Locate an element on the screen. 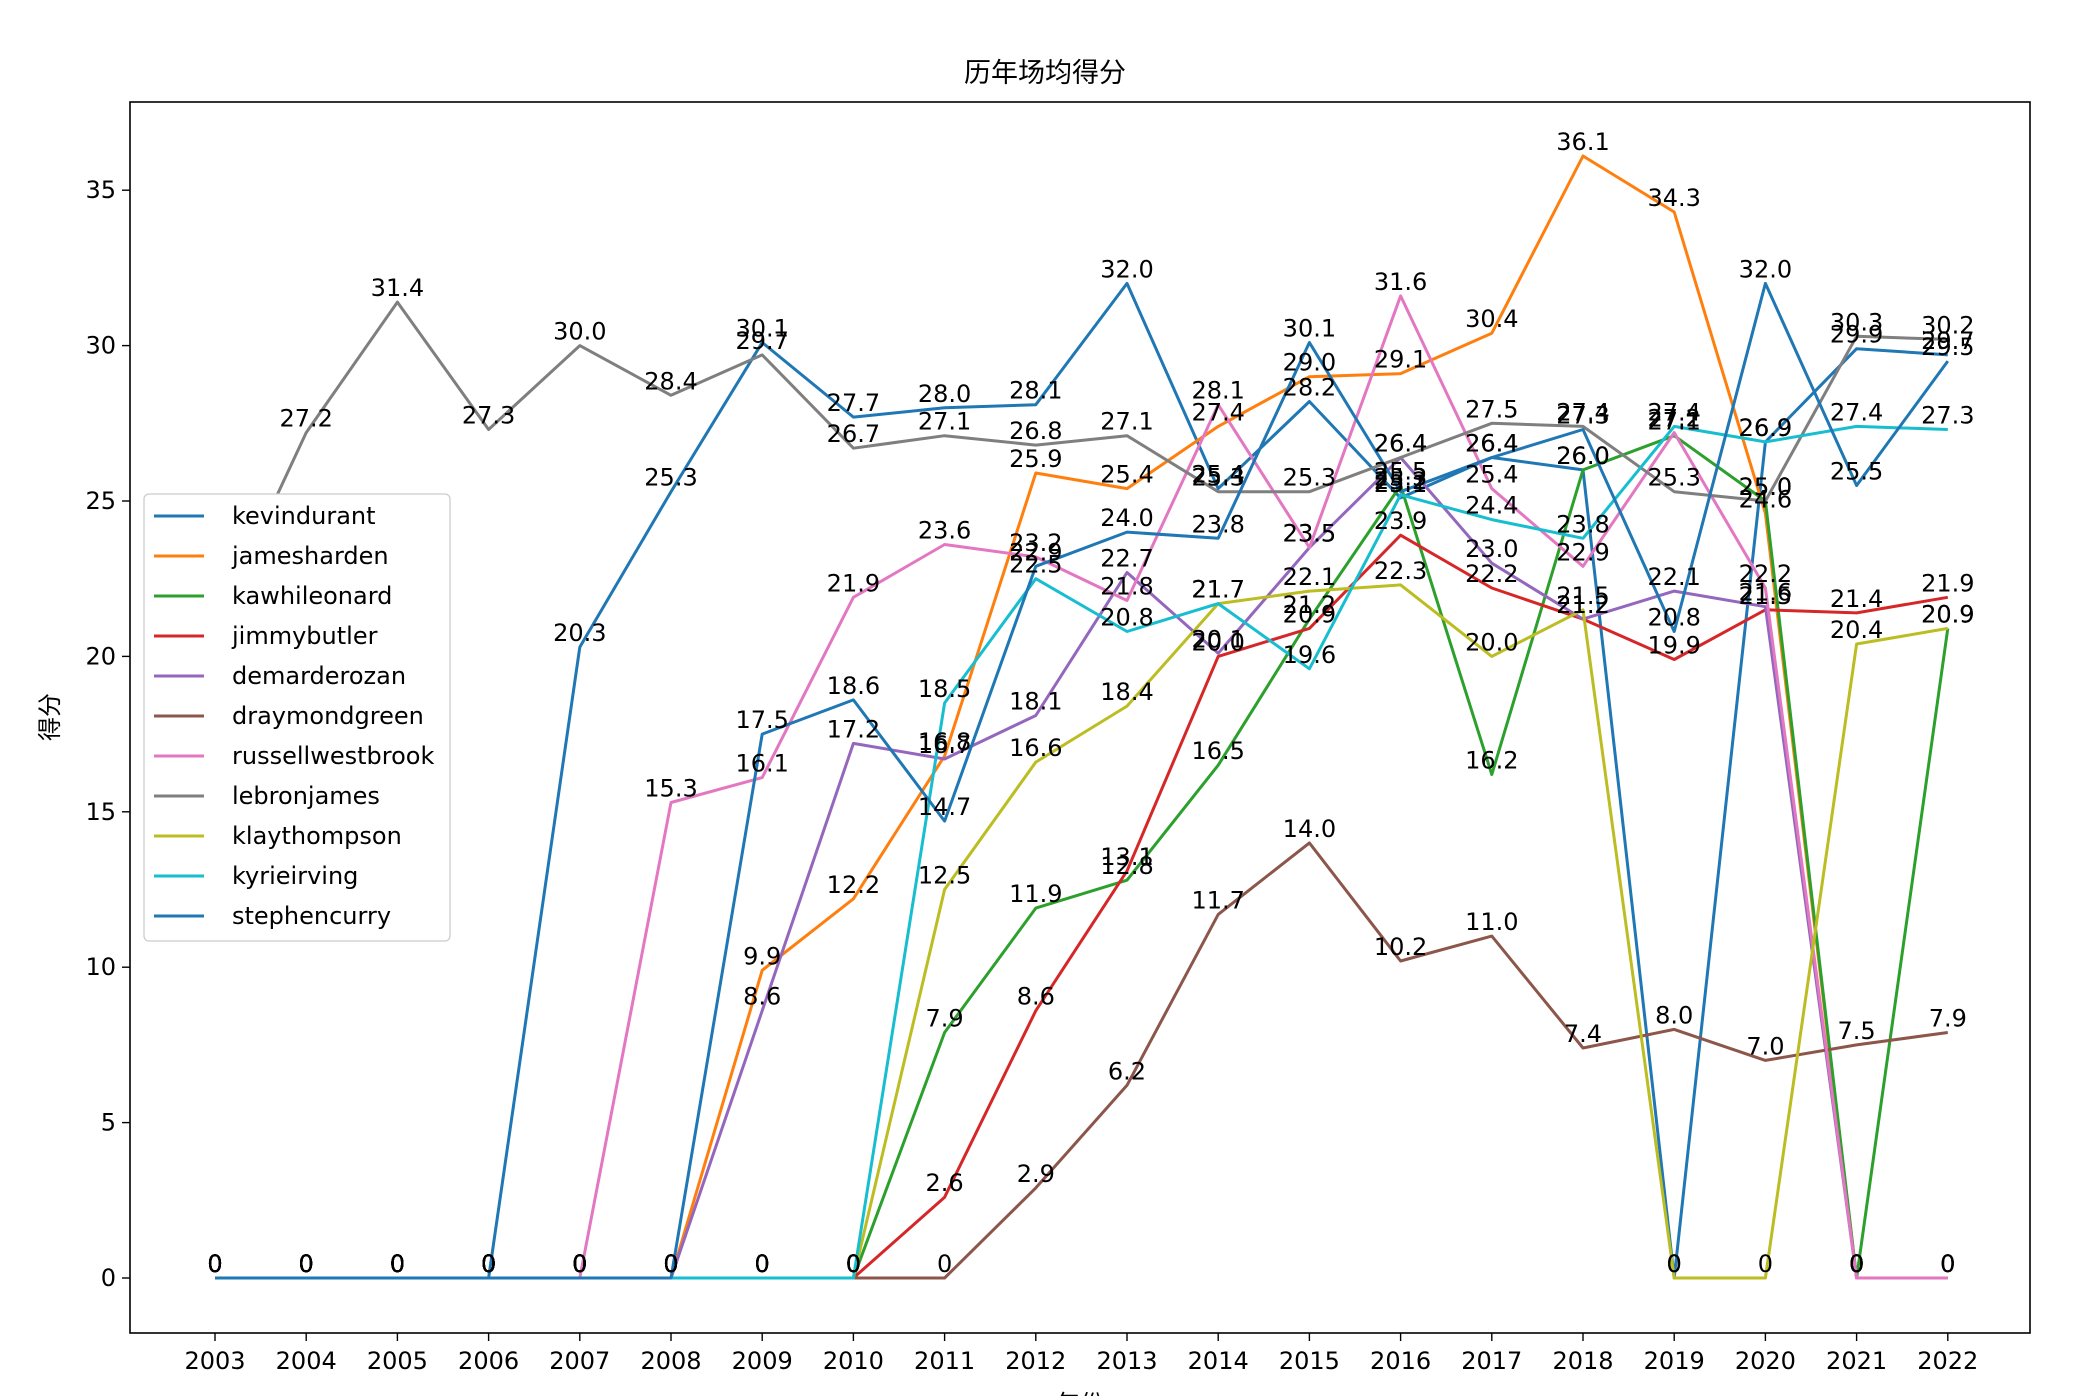 This screenshot has height=1396, width=2090. data-label: 15.3 is located at coordinates (670, 788).